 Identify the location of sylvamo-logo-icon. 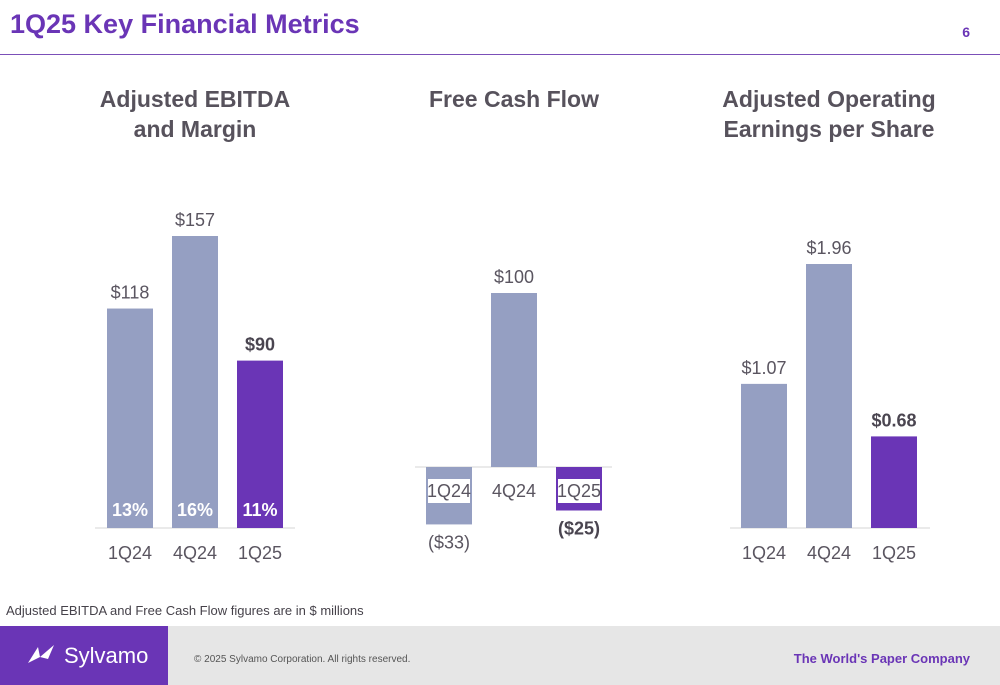
(41, 654).